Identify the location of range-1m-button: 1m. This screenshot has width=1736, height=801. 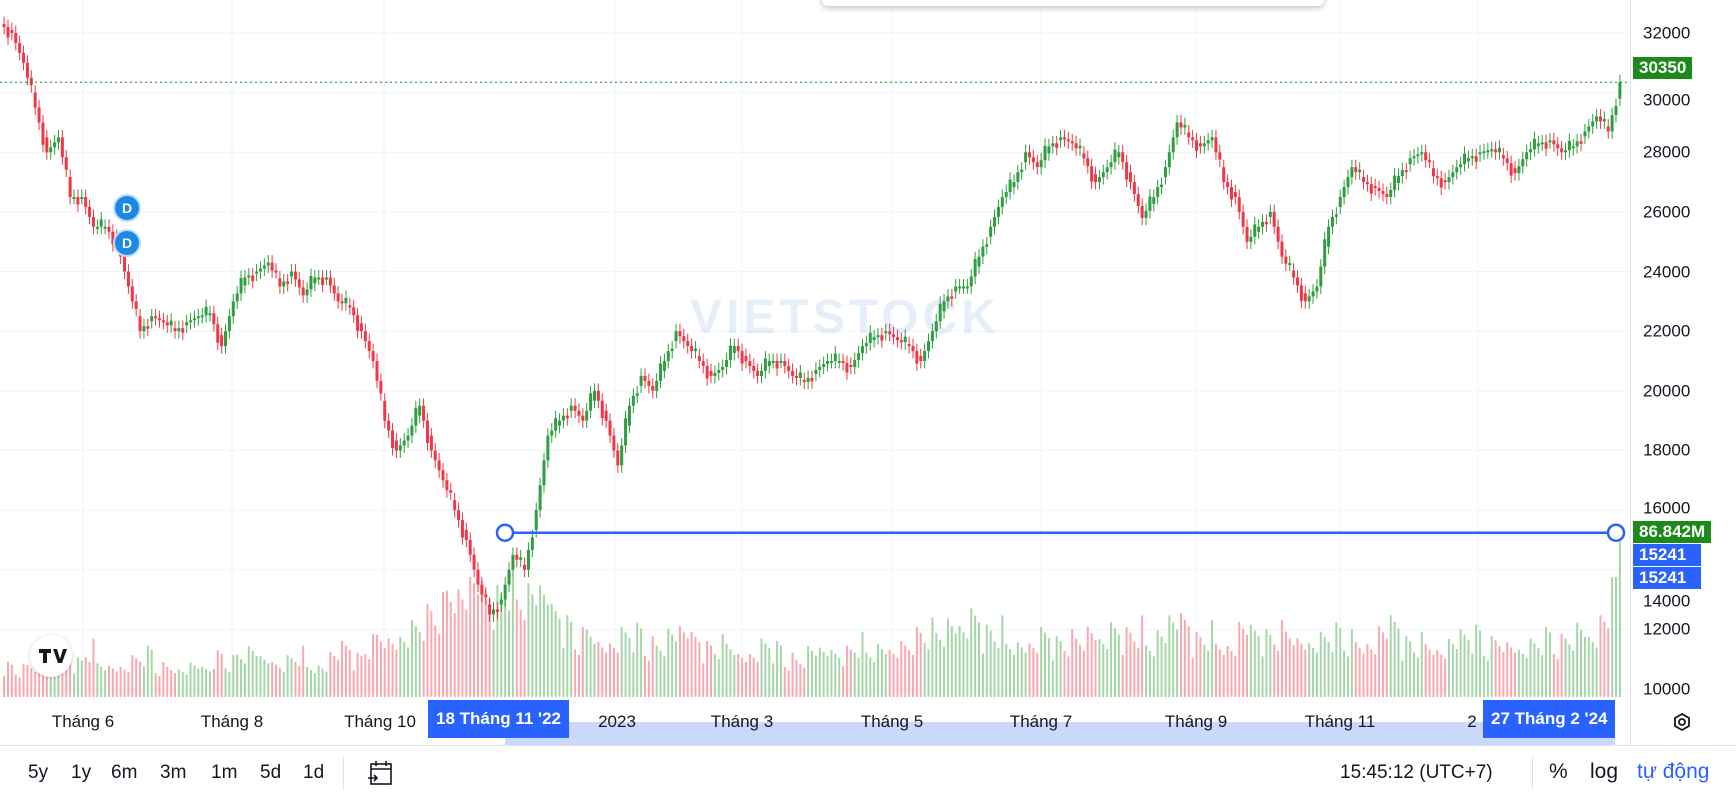
(224, 772).